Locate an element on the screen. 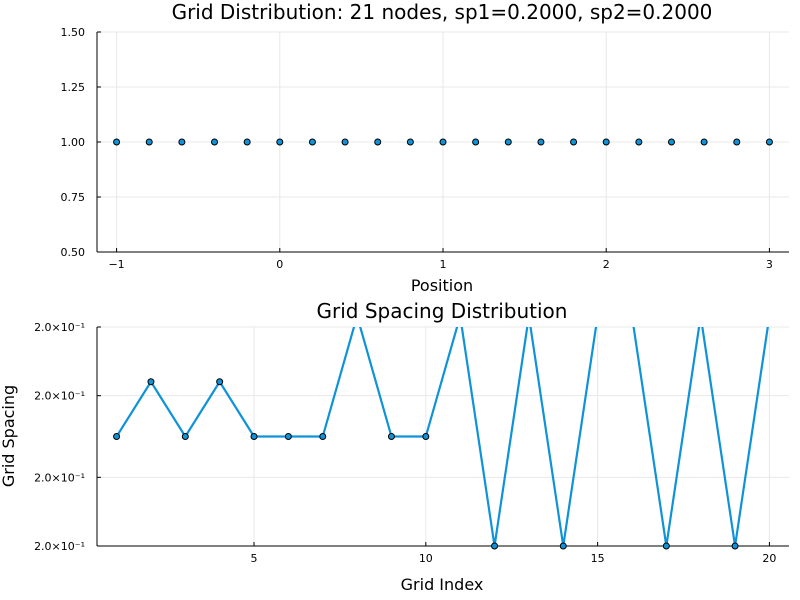  spacing-x-tick-label: 5 is located at coordinates (254, 558).